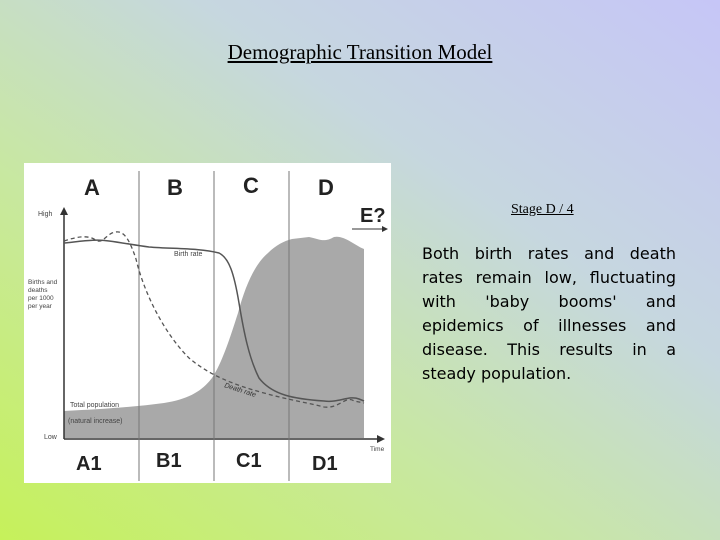  I want to click on death-rate-line, so click(214, 319).